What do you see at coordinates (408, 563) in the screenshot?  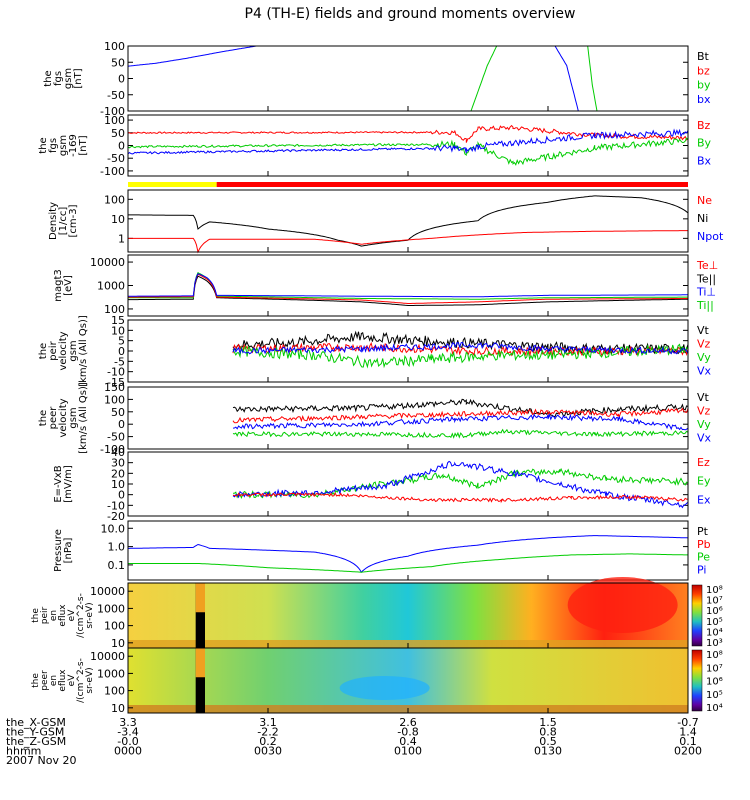 I see `series-Pe` at bounding box center [408, 563].